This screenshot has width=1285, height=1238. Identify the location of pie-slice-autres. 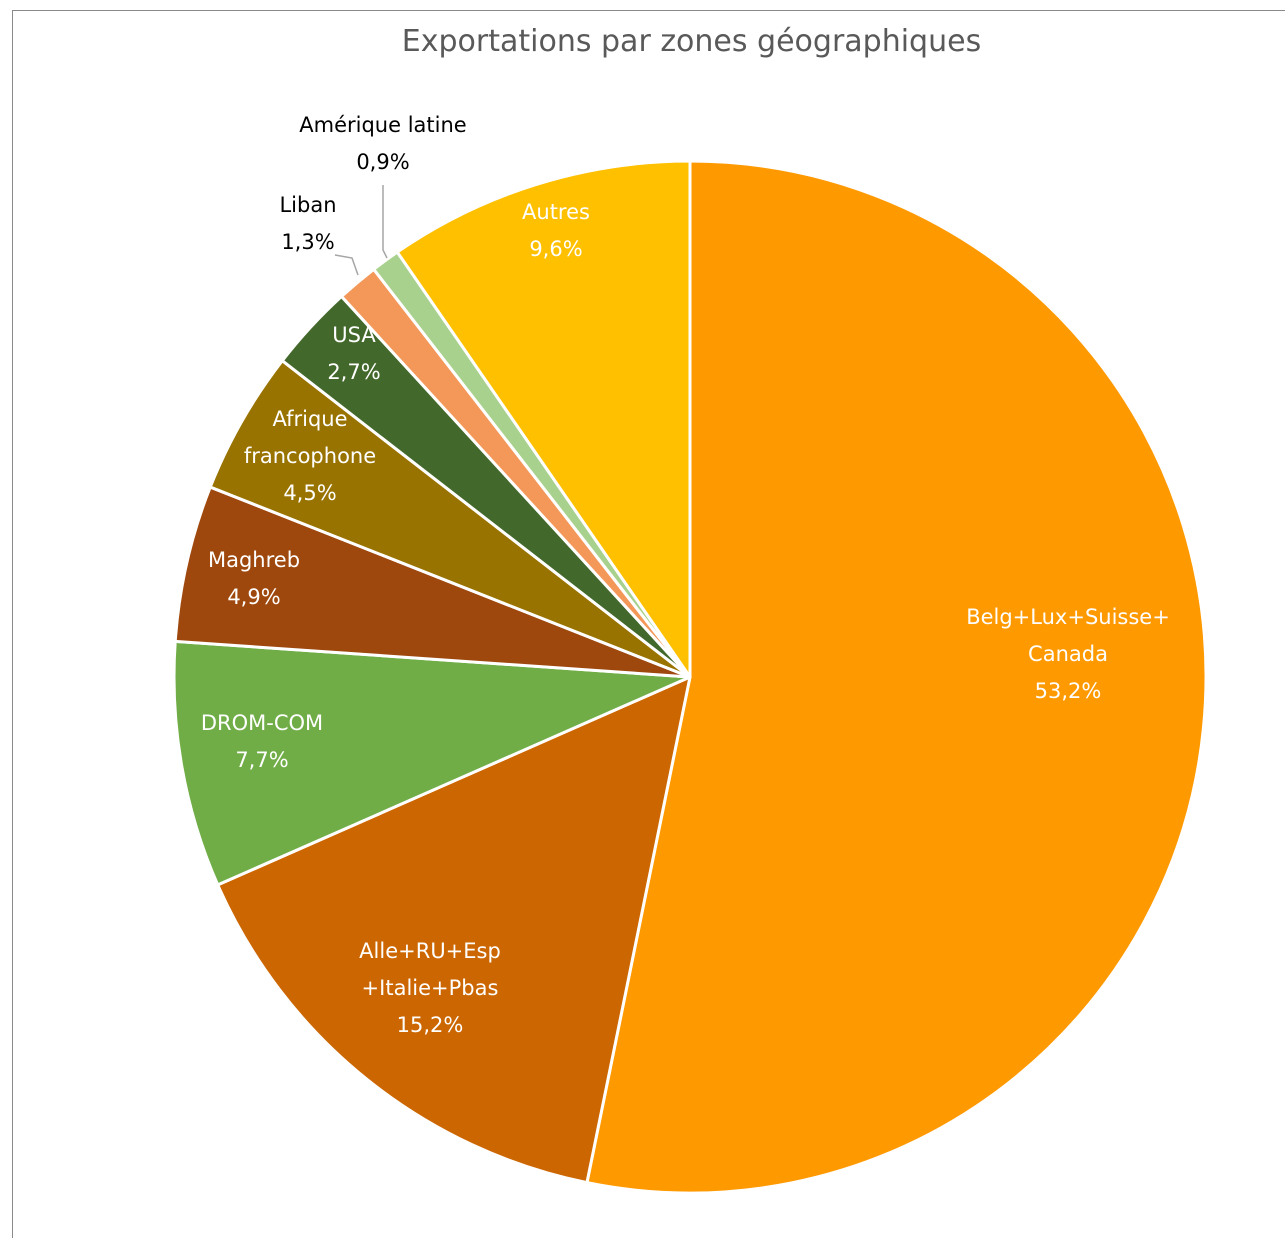
(543, 419).